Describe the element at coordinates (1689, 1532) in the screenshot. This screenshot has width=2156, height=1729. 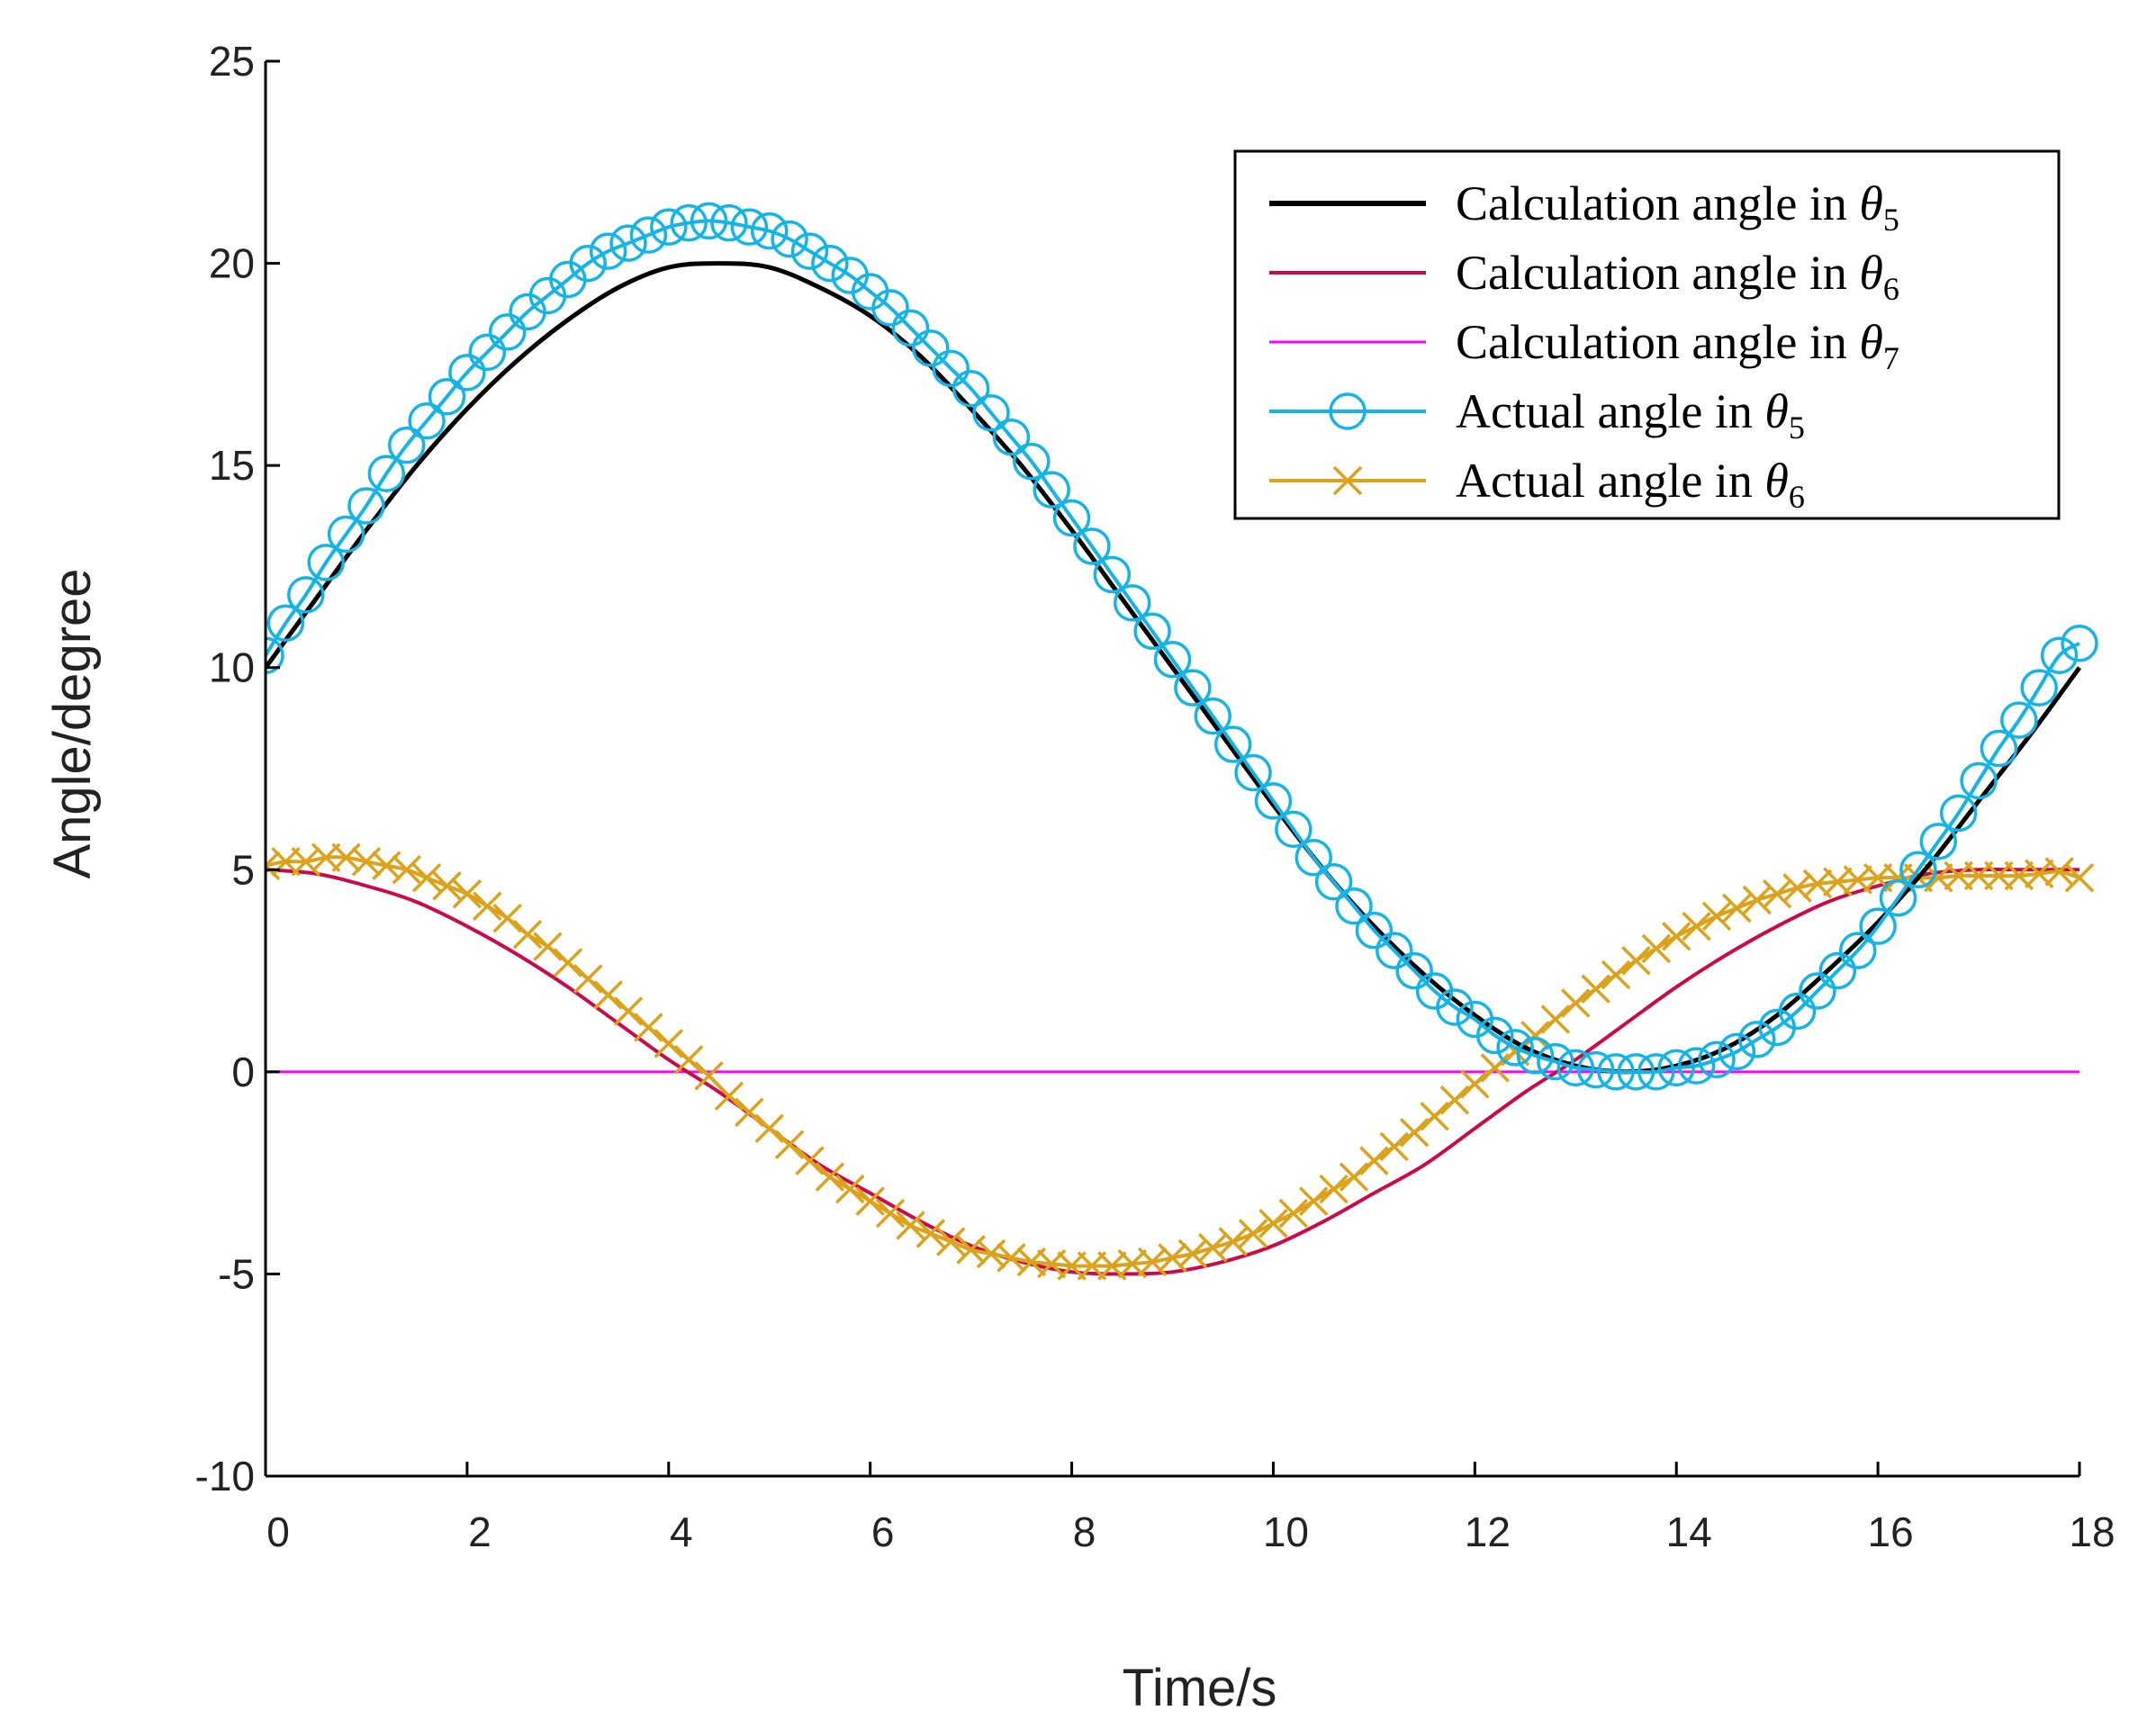
I see `x-tick-label: 14` at that location.